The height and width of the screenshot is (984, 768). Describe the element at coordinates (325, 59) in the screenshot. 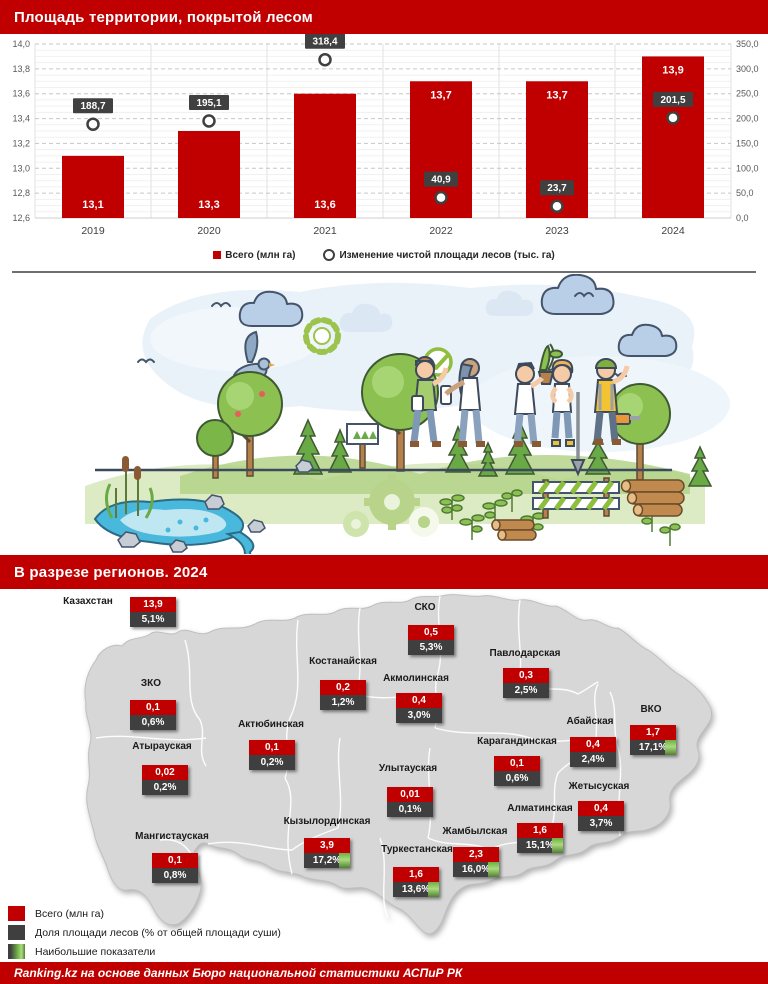

I see `net-change-marker-2021` at that location.